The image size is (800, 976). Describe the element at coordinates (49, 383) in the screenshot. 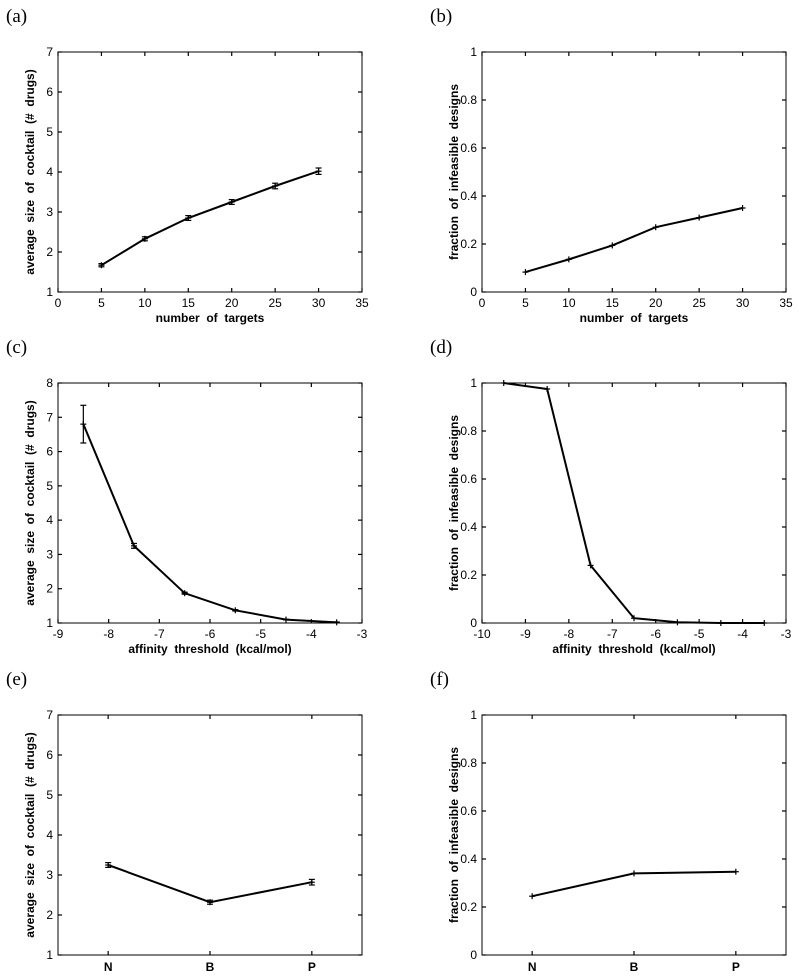

I see `y-tick-label: 8` at that location.